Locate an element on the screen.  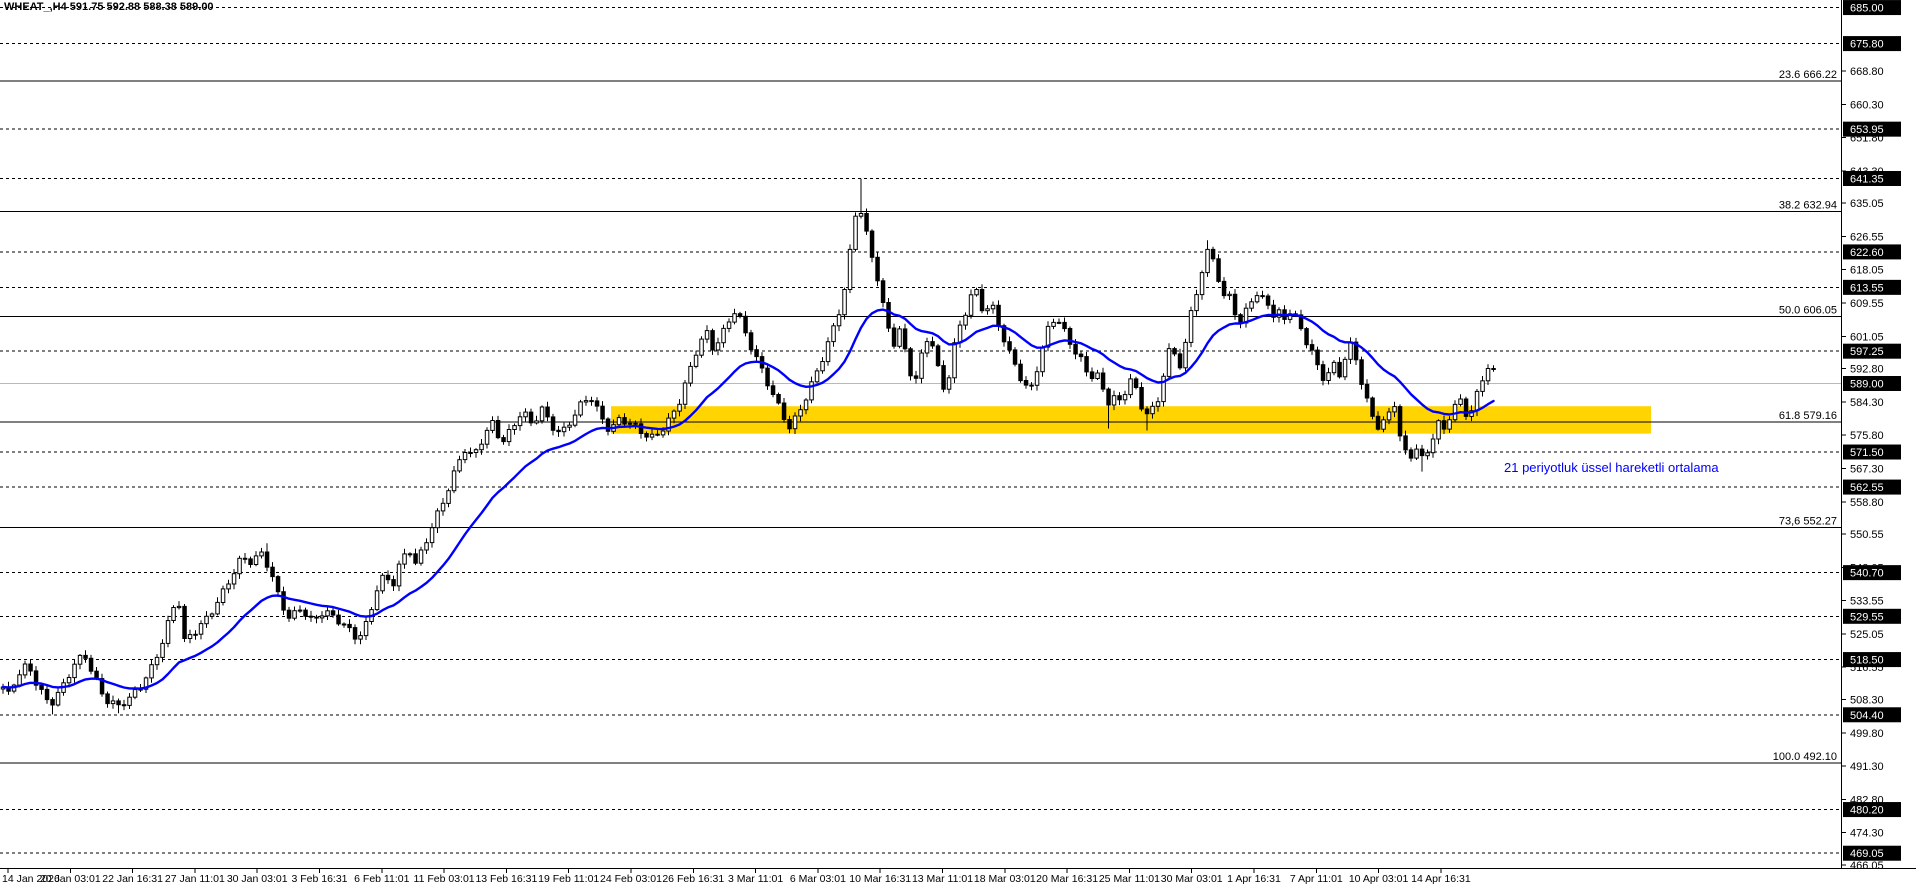
price-level-label: 622.60 is located at coordinates (1867, 253).